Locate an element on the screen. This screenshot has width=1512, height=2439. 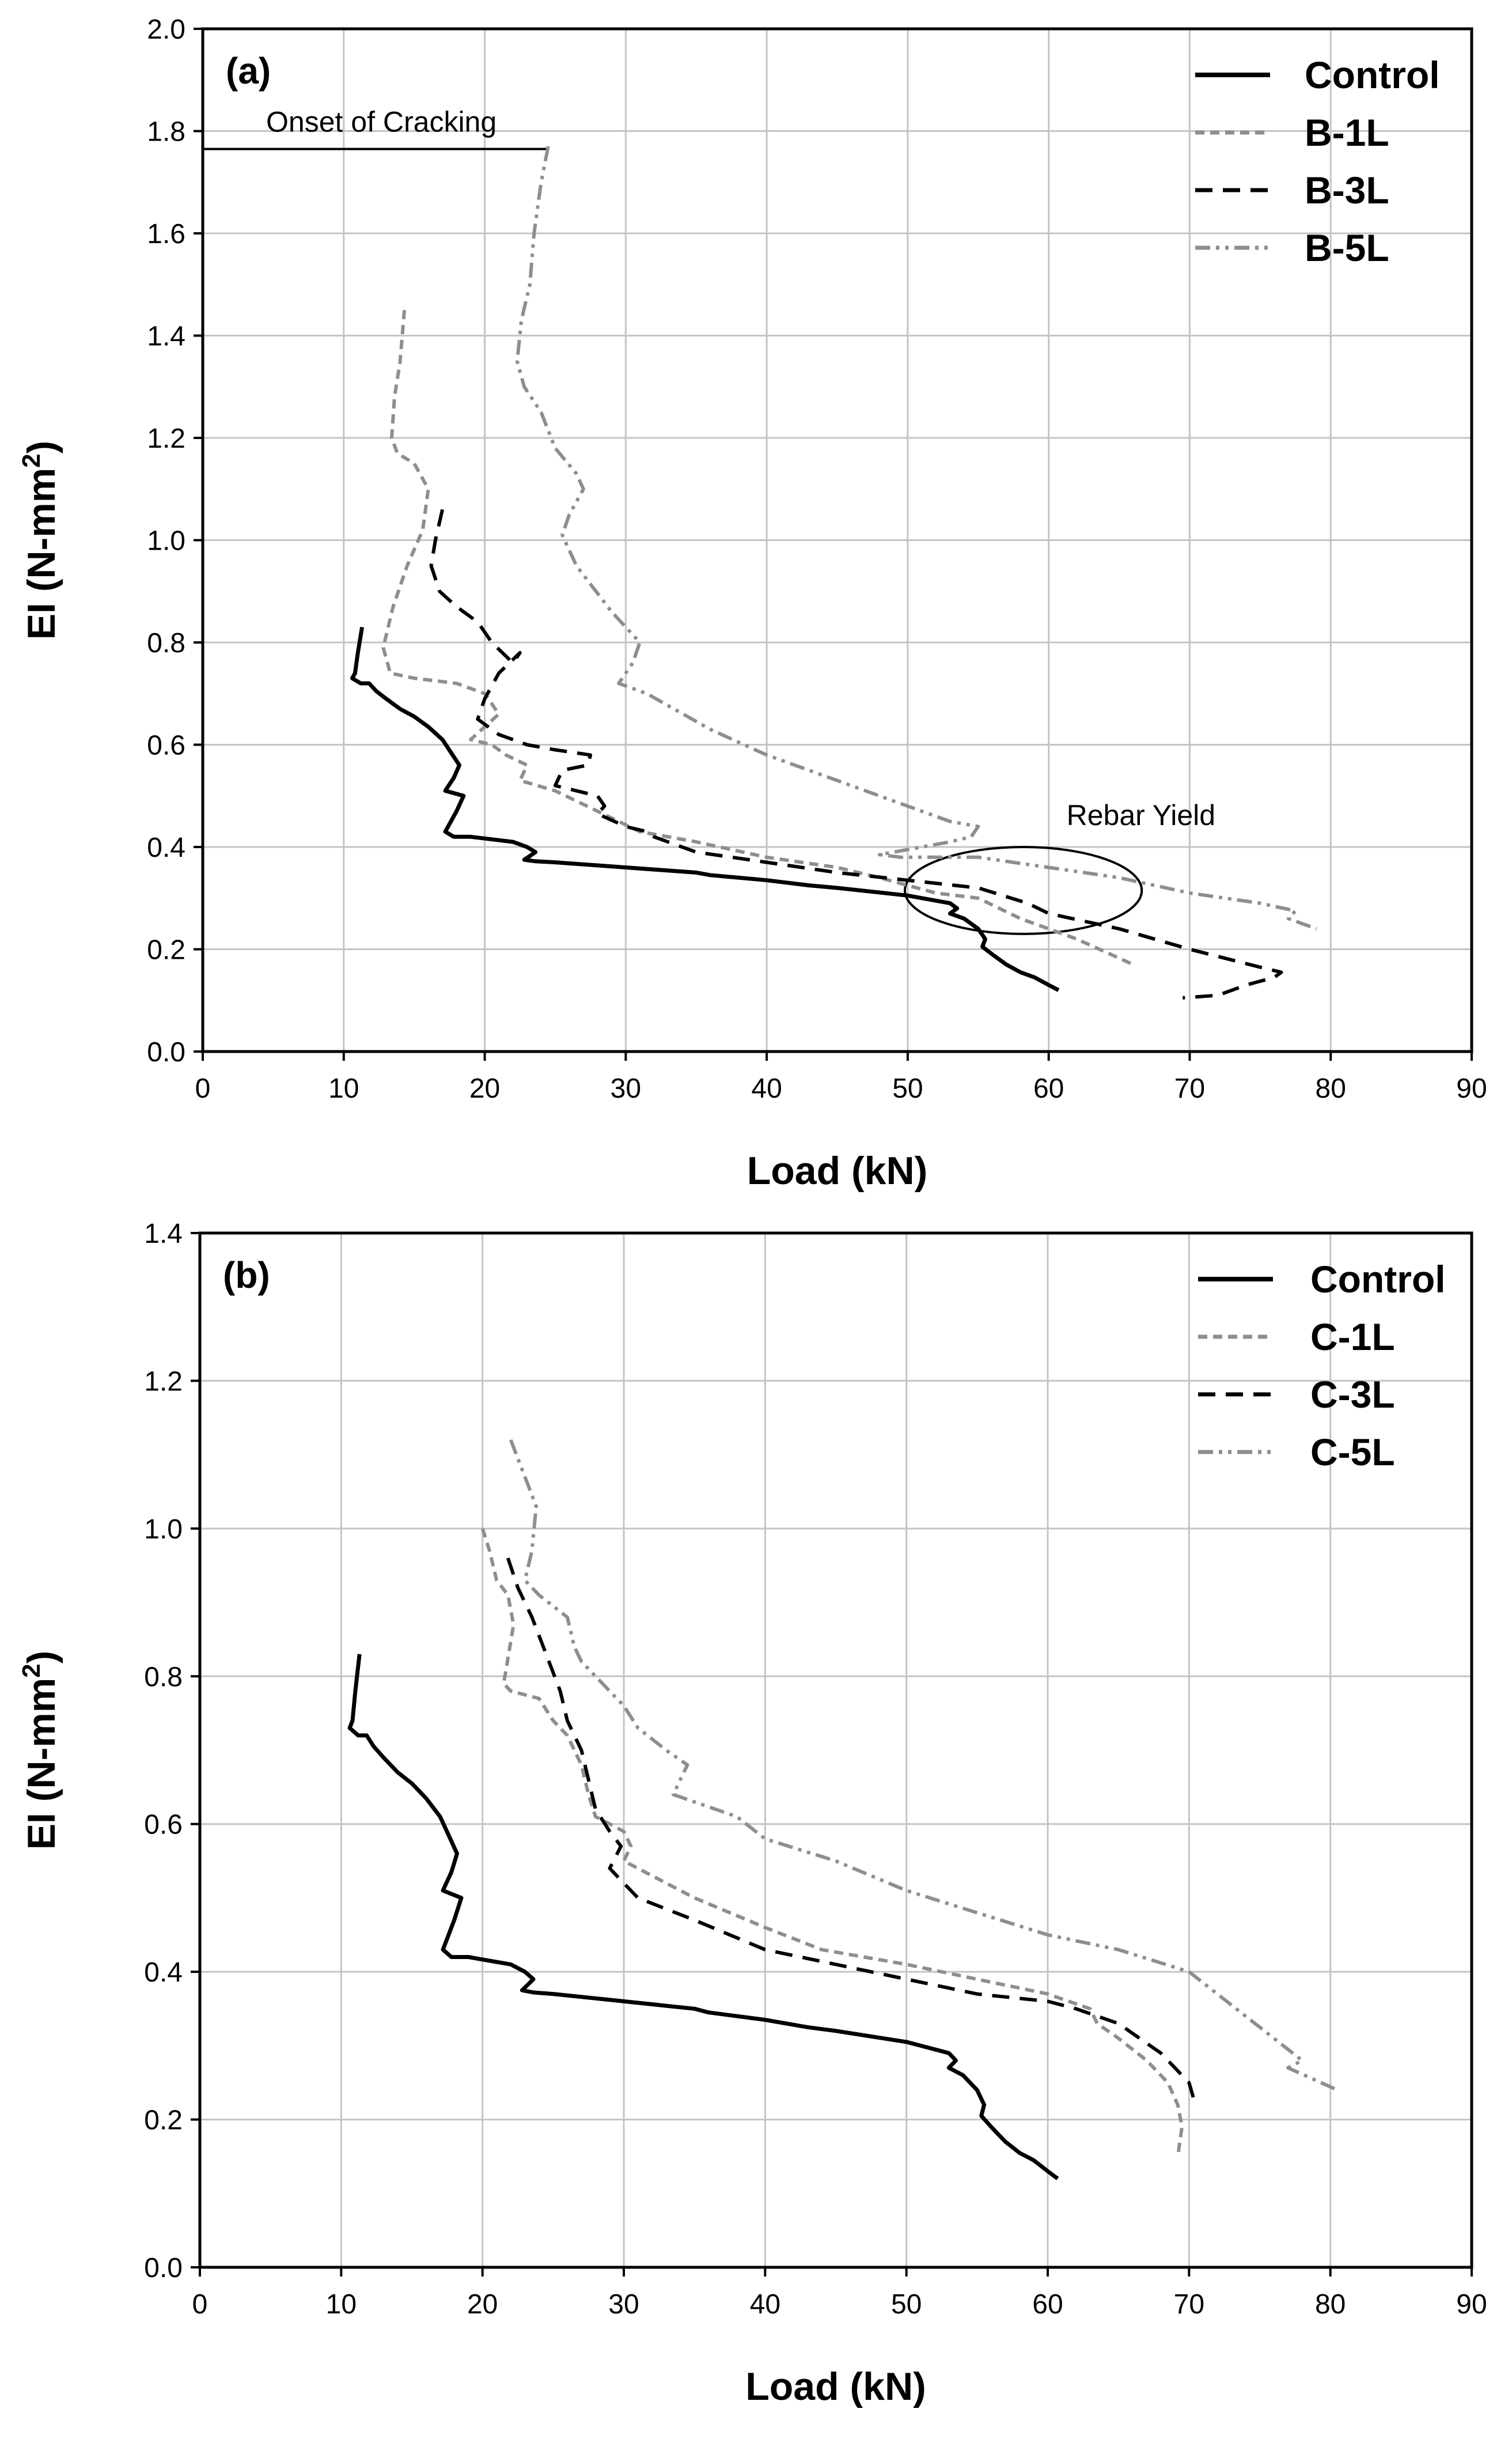
rebar-yield-label: Rebar Yield is located at coordinates (1141, 815).